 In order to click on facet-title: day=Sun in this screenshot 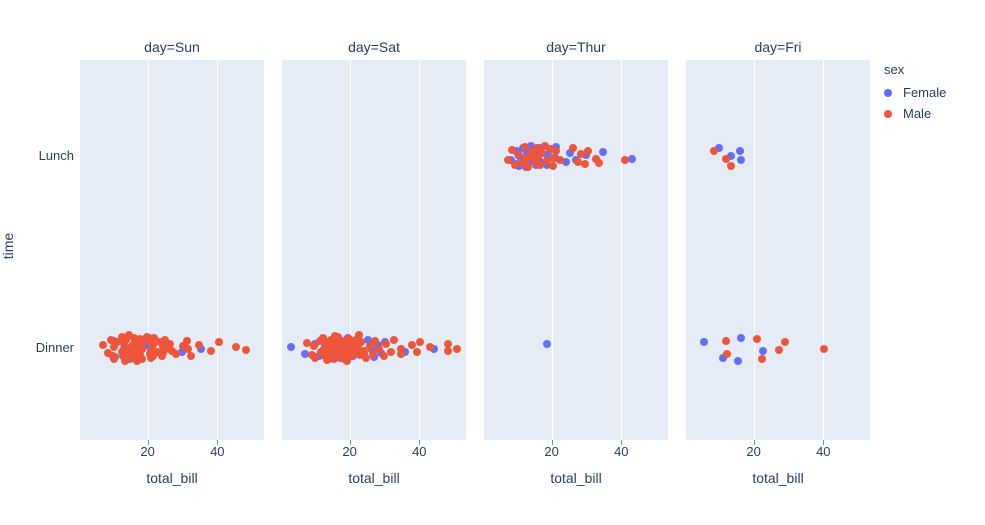, I will do `click(172, 47)`.